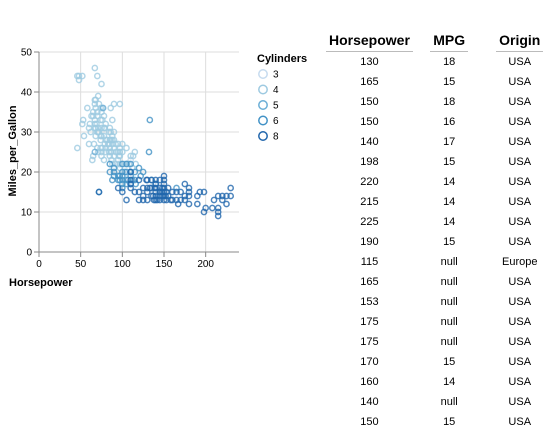 This screenshot has height=433, width=554. I want to click on data-points, so click(154, 142).